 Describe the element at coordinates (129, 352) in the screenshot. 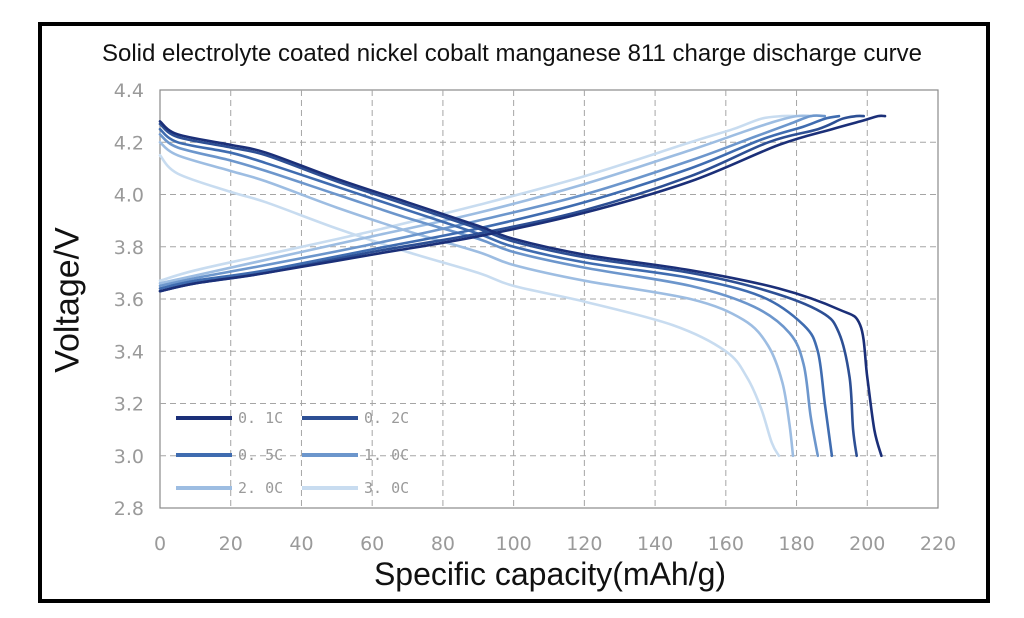

I see `y-tick-label: 3.4` at that location.